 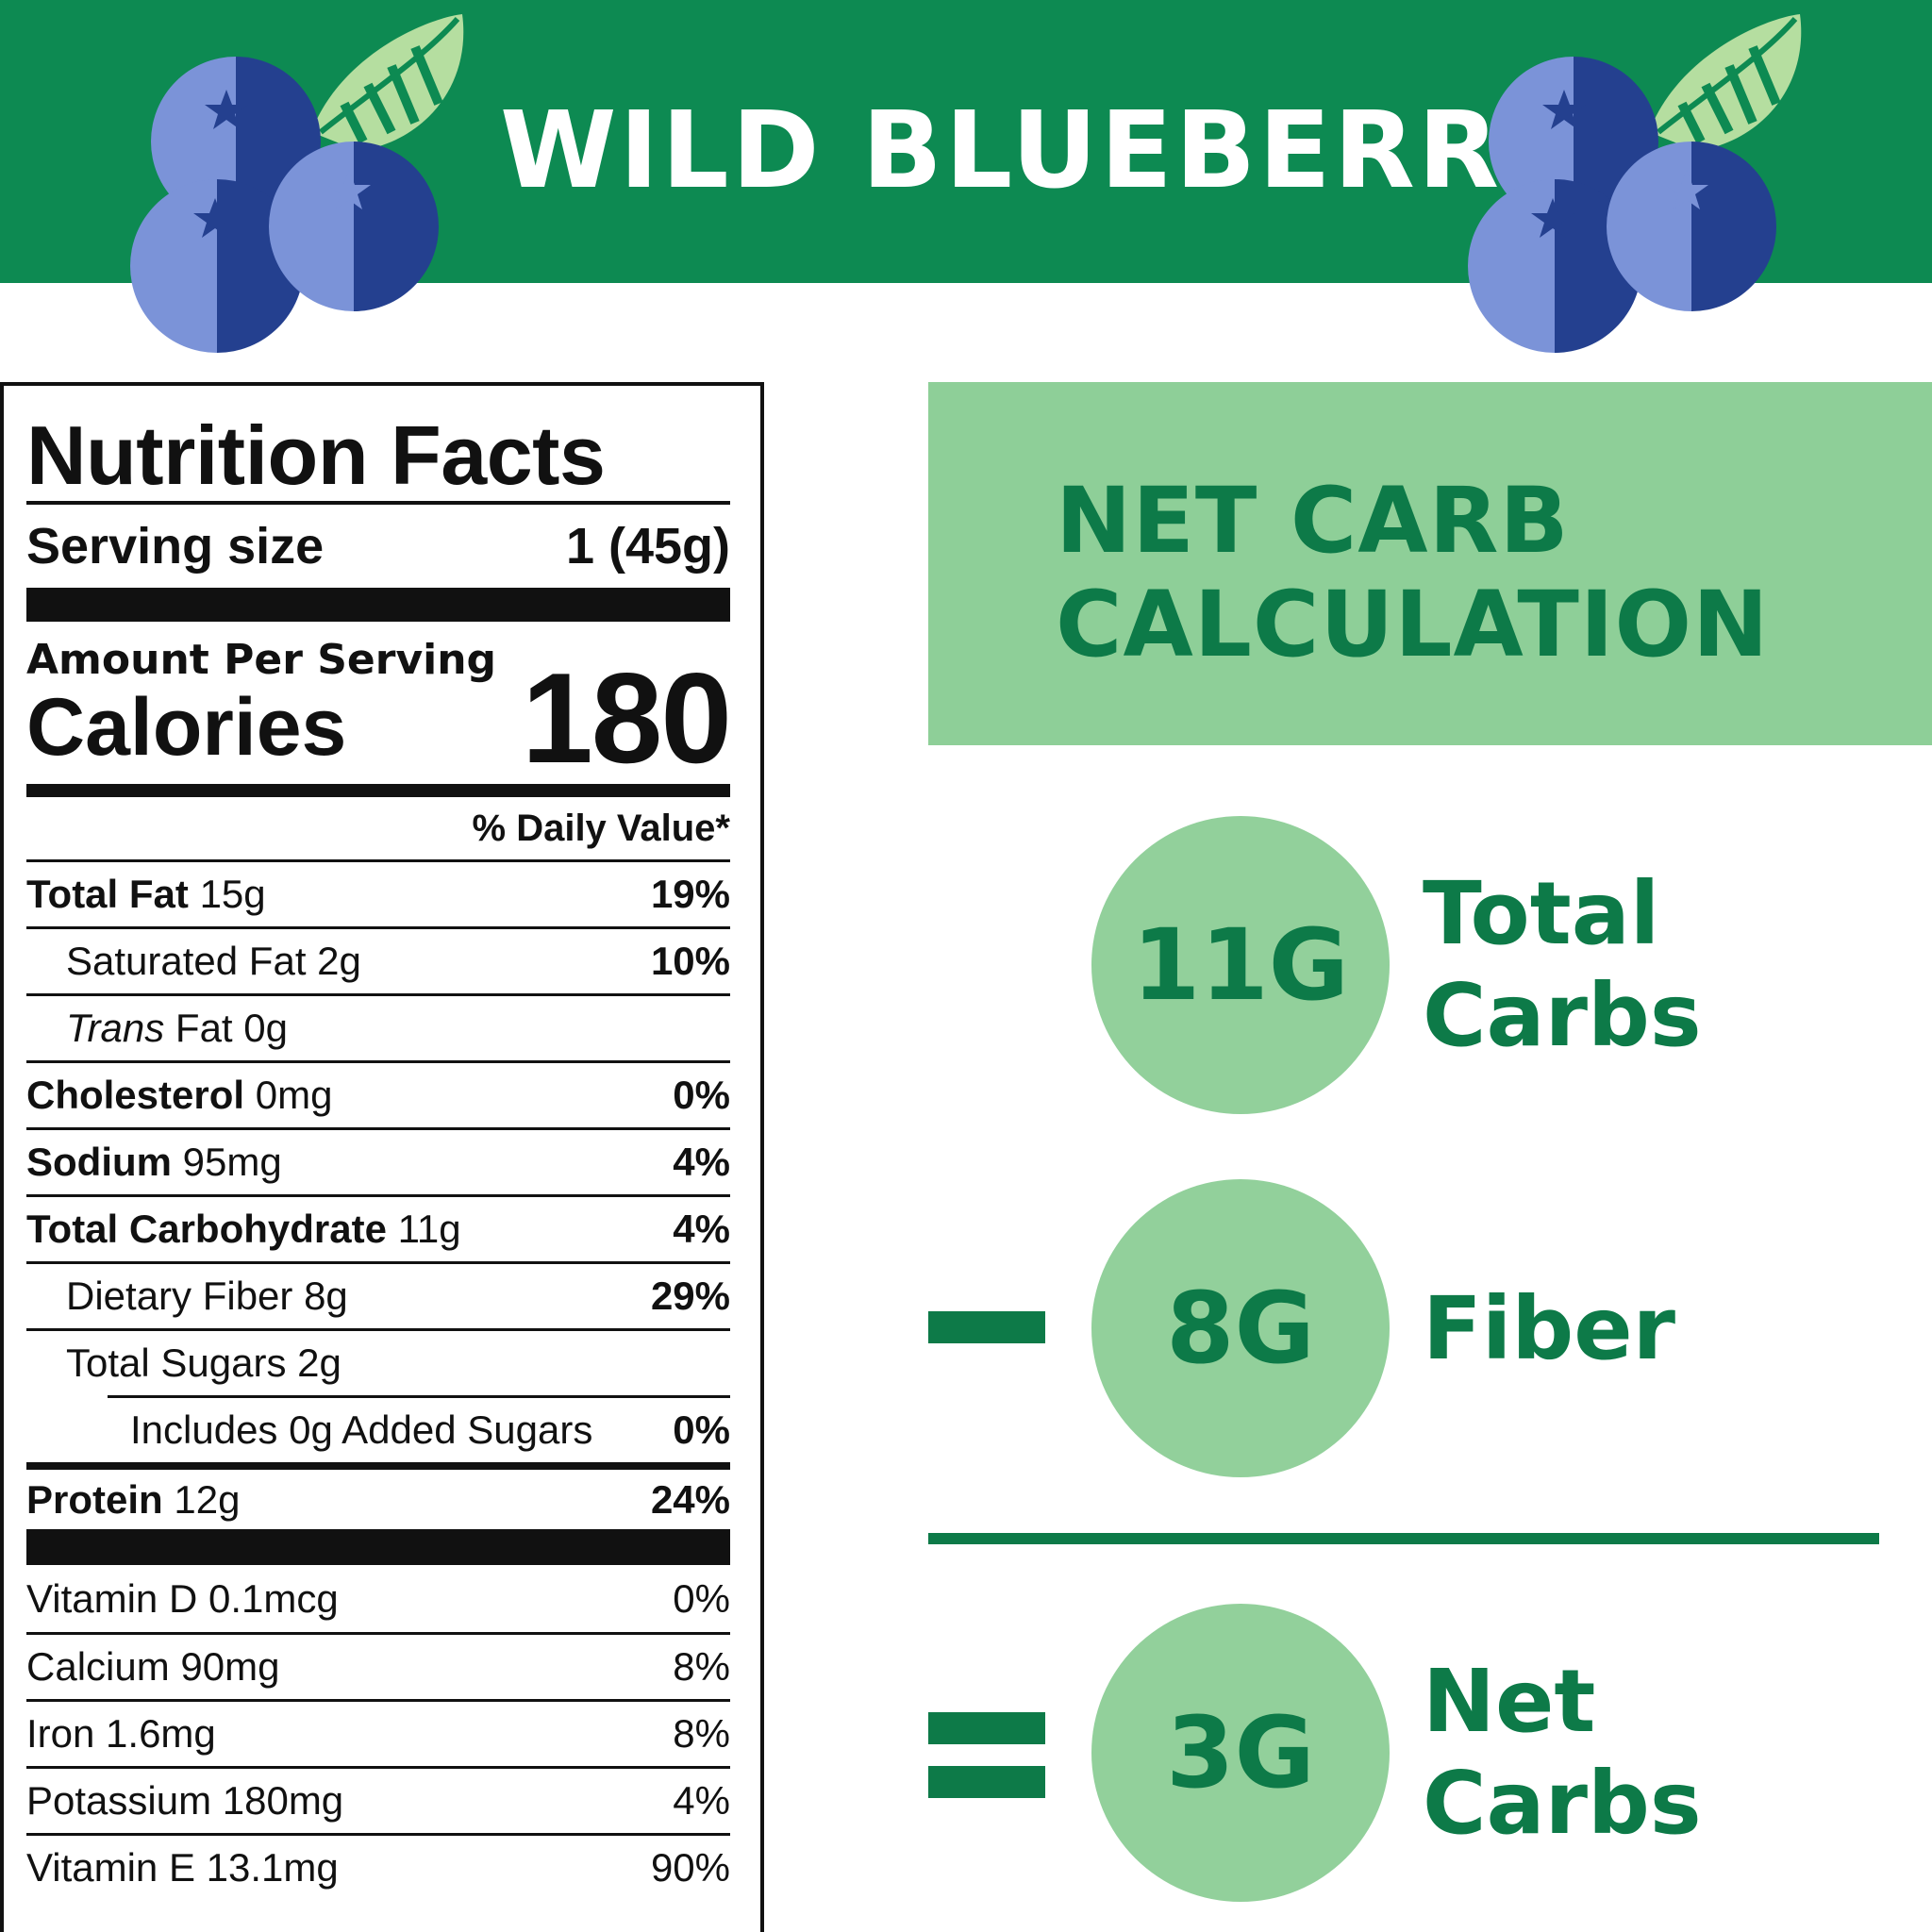 What do you see at coordinates (601, 828) in the screenshot?
I see `daily-value-header: % Daily Value*` at bounding box center [601, 828].